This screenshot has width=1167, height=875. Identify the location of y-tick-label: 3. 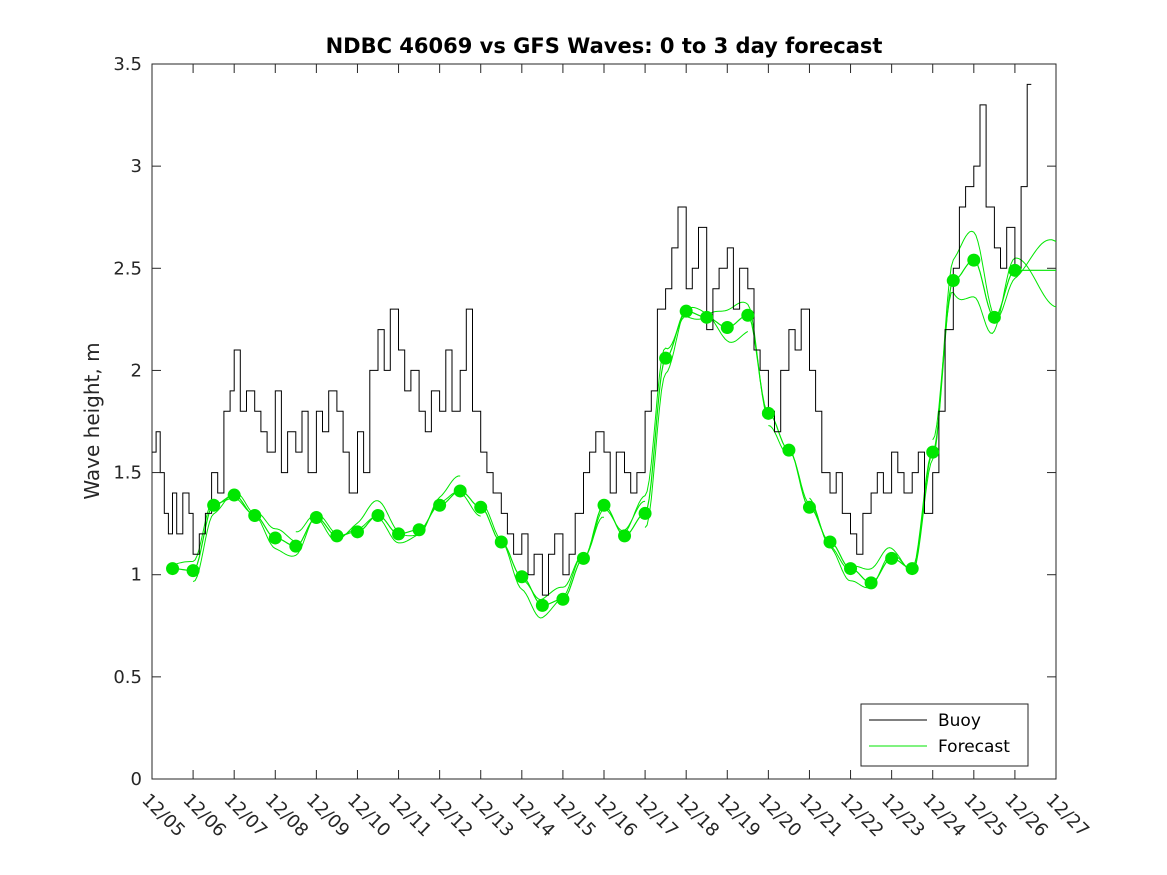
(136, 166).